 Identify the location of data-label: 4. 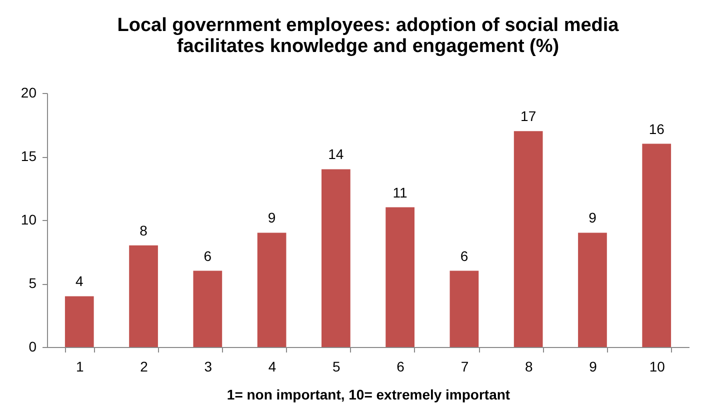
(79, 281).